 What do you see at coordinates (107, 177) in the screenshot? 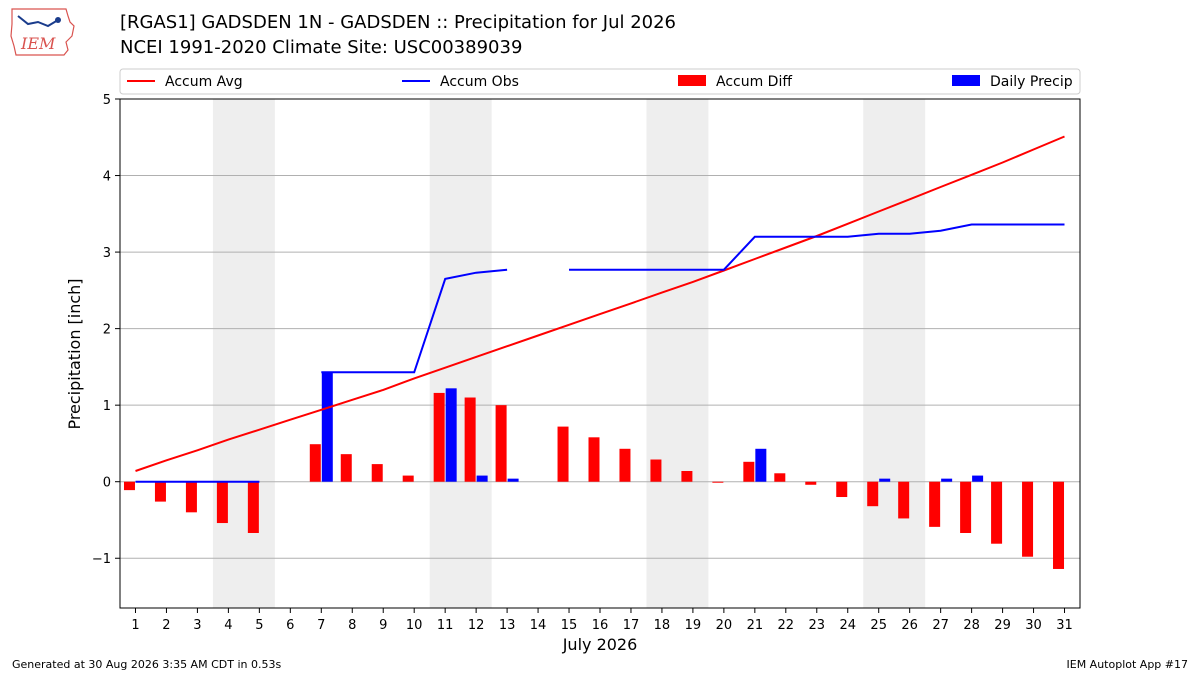
I see `y-tick-label: 4` at bounding box center [107, 177].